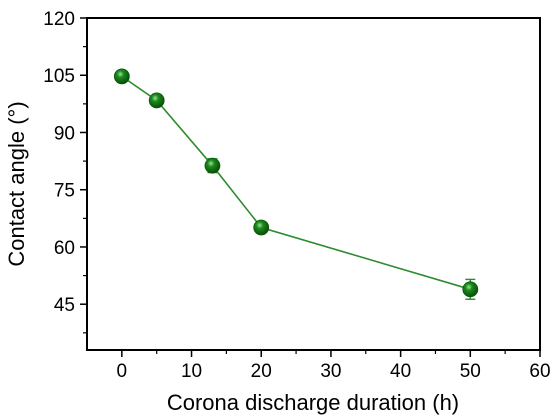  Describe the element at coordinates (64, 248) in the screenshot. I see `y-tick-label: 60` at that location.